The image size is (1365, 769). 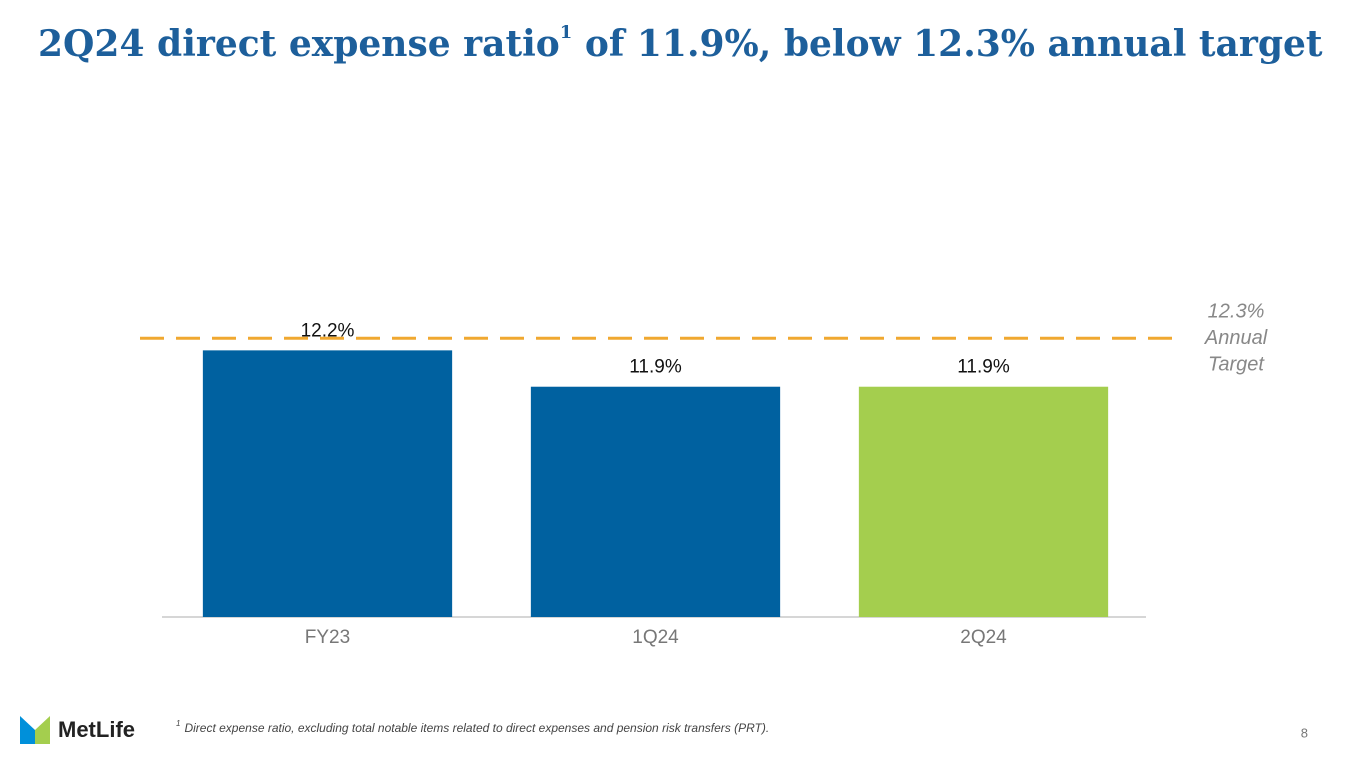 I want to click on logo: MetLife, so click(x=77, y=730).